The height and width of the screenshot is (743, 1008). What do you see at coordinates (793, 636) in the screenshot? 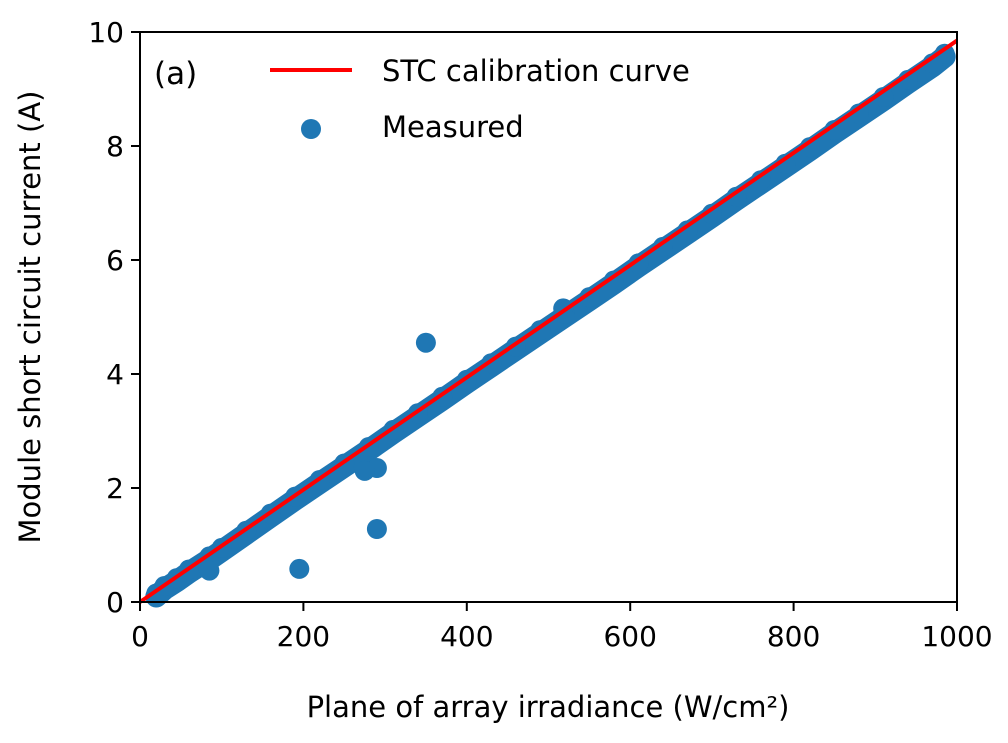
I see `x-tick-label: 800` at bounding box center [793, 636].